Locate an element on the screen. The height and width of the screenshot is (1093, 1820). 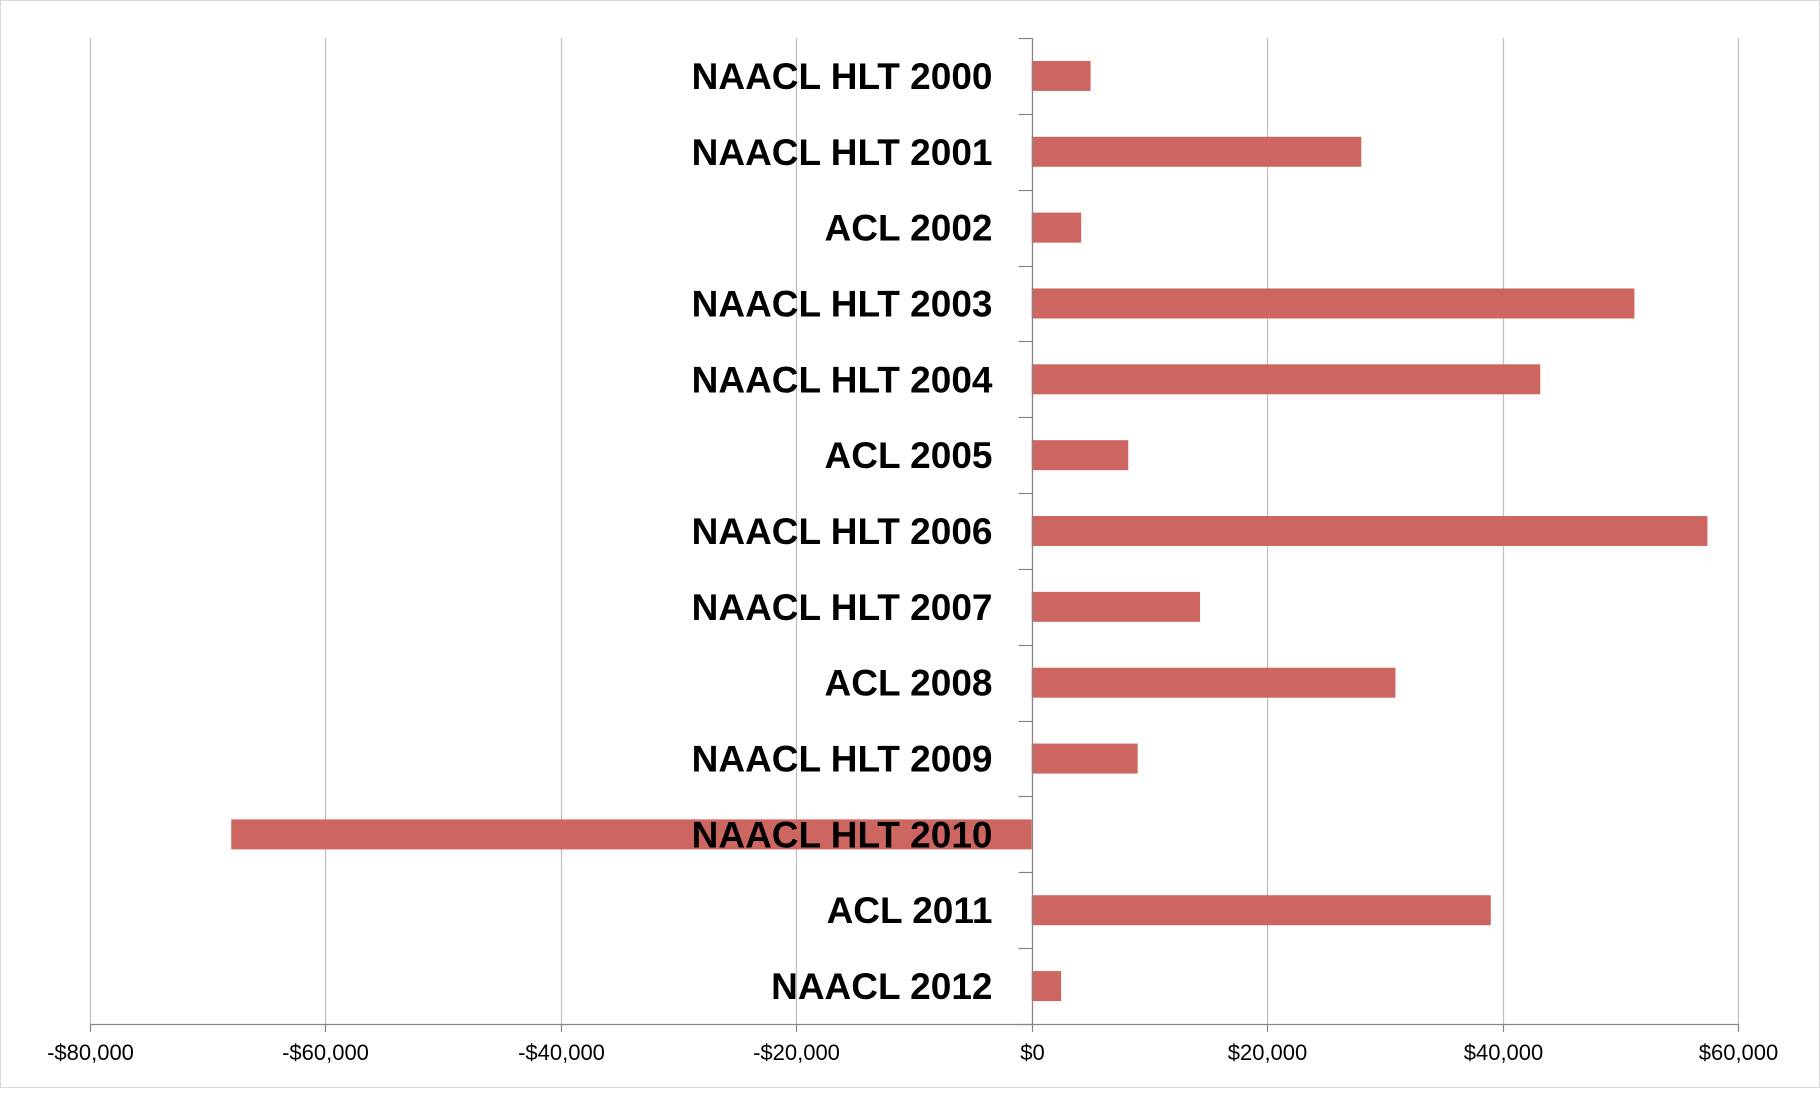
category-label: NAACL HLT 2010 is located at coordinates (842, 834).